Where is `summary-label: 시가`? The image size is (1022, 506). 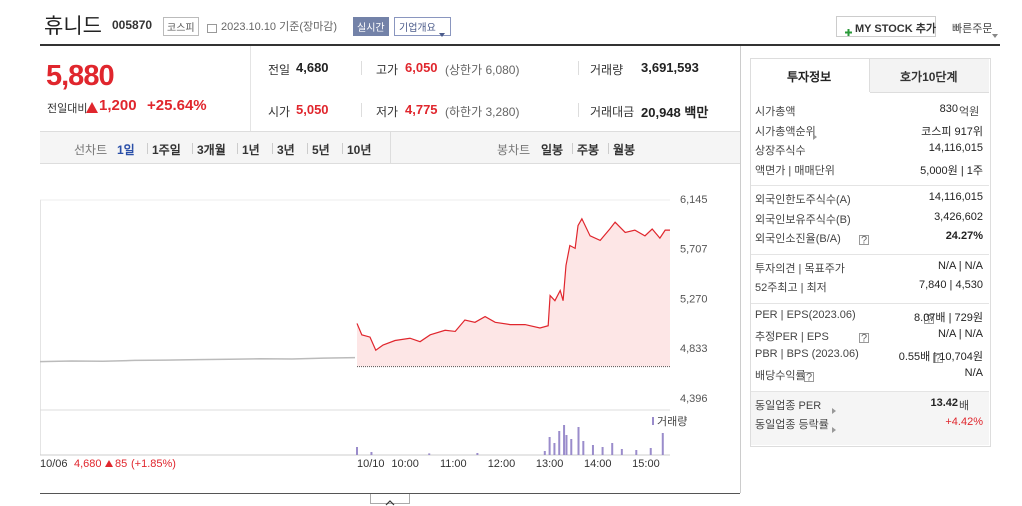
summary-label: 시가 is located at coordinates (279, 112).